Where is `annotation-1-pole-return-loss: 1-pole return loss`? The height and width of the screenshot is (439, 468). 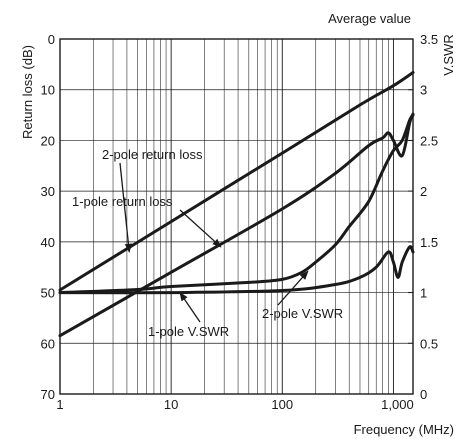
annotation-1-pole-return-loss: 1-pole return loss is located at coordinates (122, 201).